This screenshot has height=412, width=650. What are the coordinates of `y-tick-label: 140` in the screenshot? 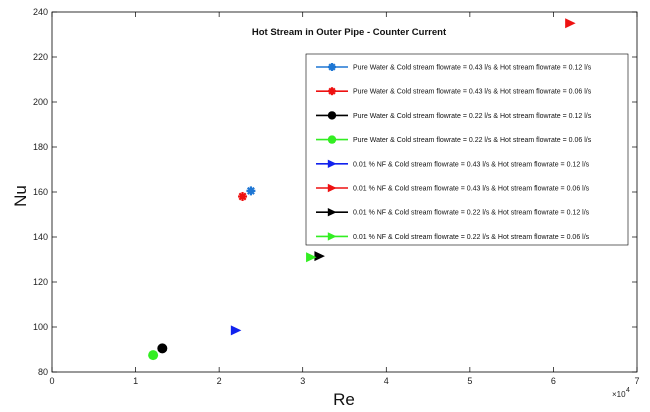 It's located at (40, 237).